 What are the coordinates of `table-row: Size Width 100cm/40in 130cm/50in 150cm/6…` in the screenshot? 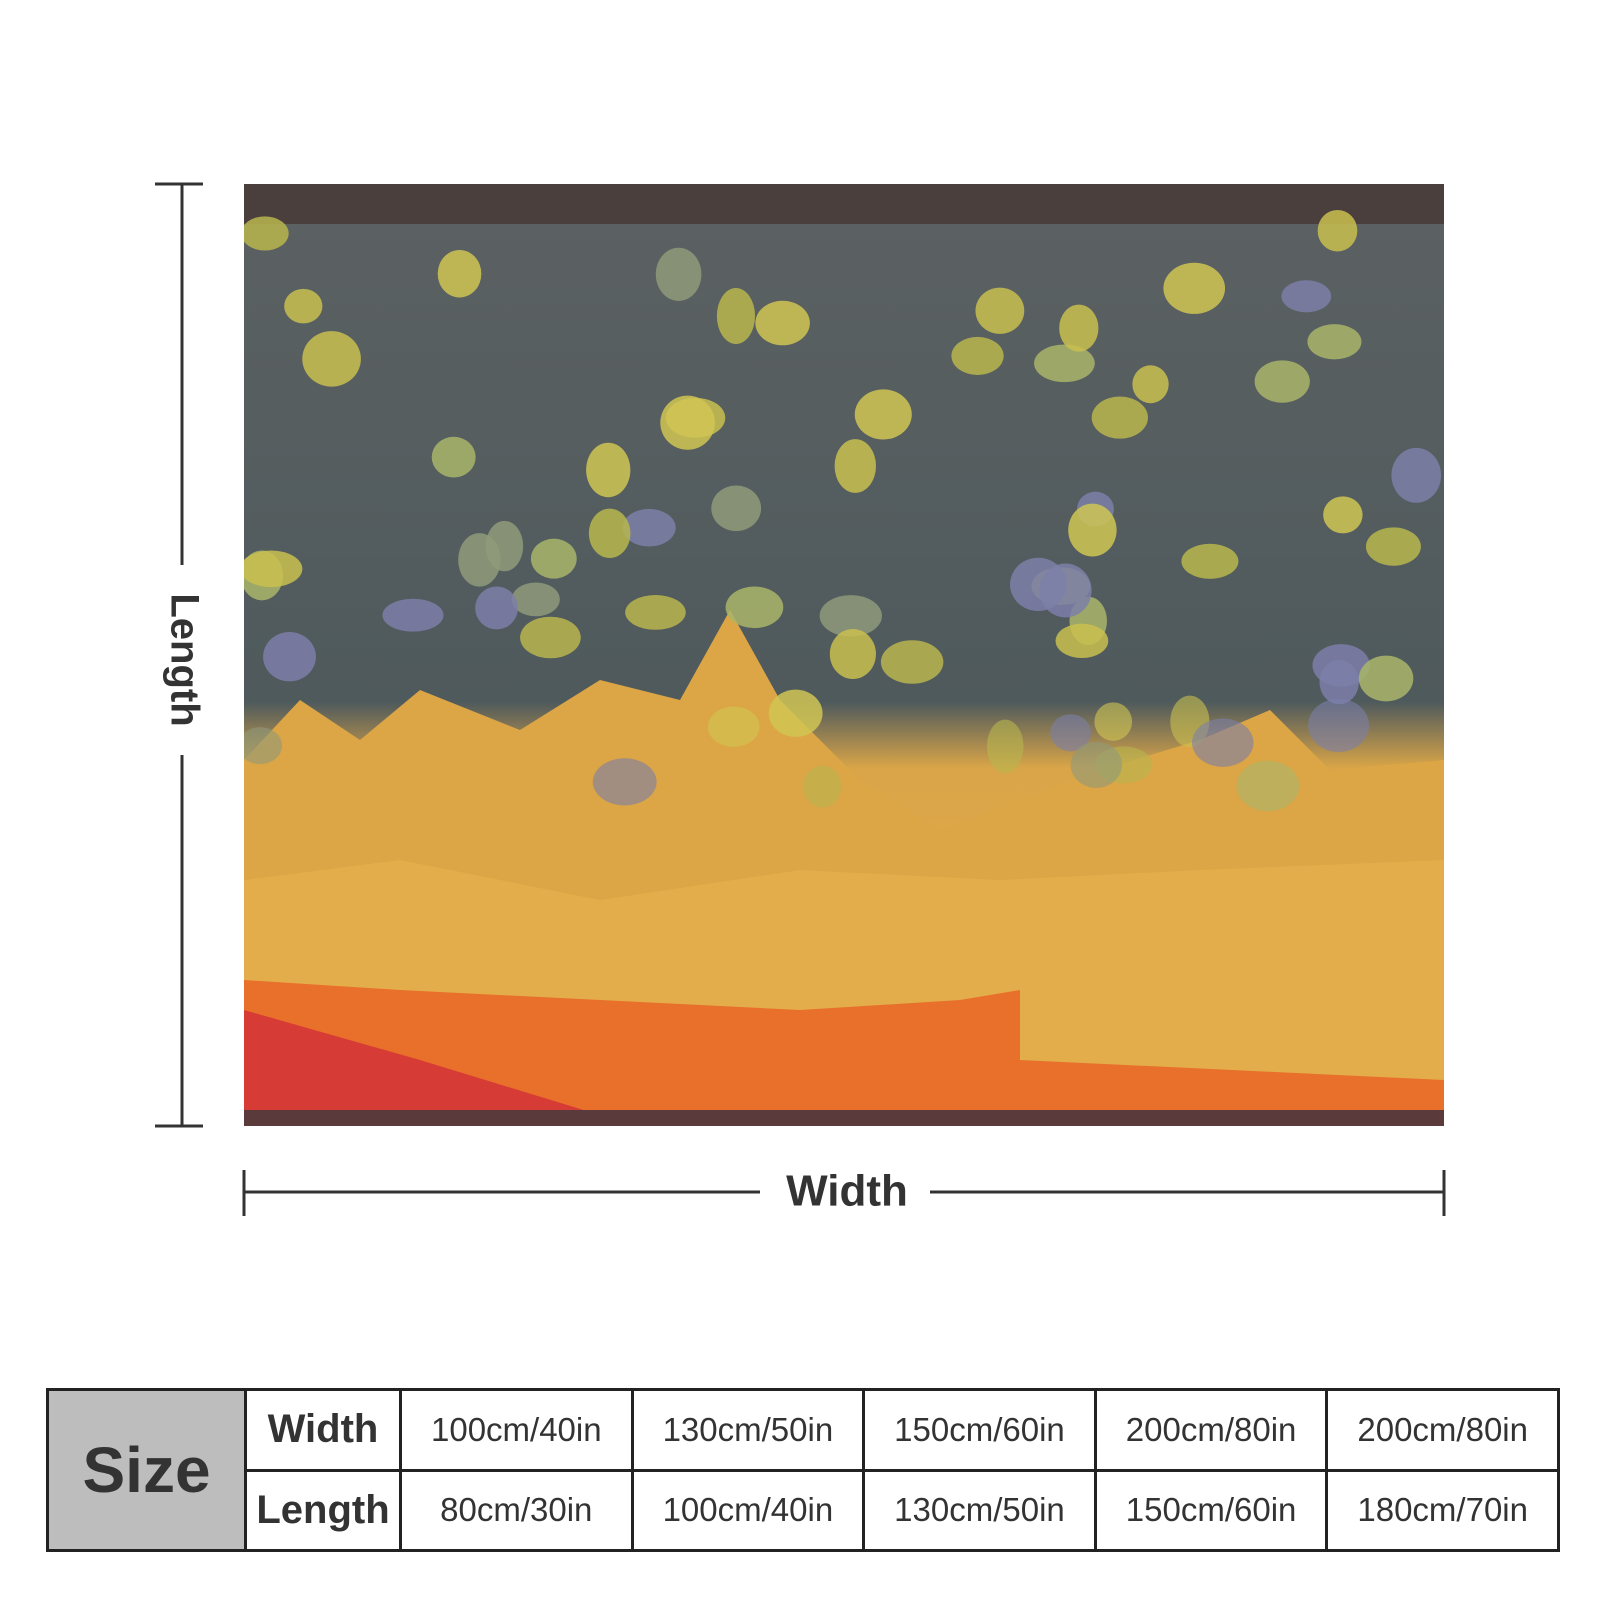 It's located at (803, 1470).